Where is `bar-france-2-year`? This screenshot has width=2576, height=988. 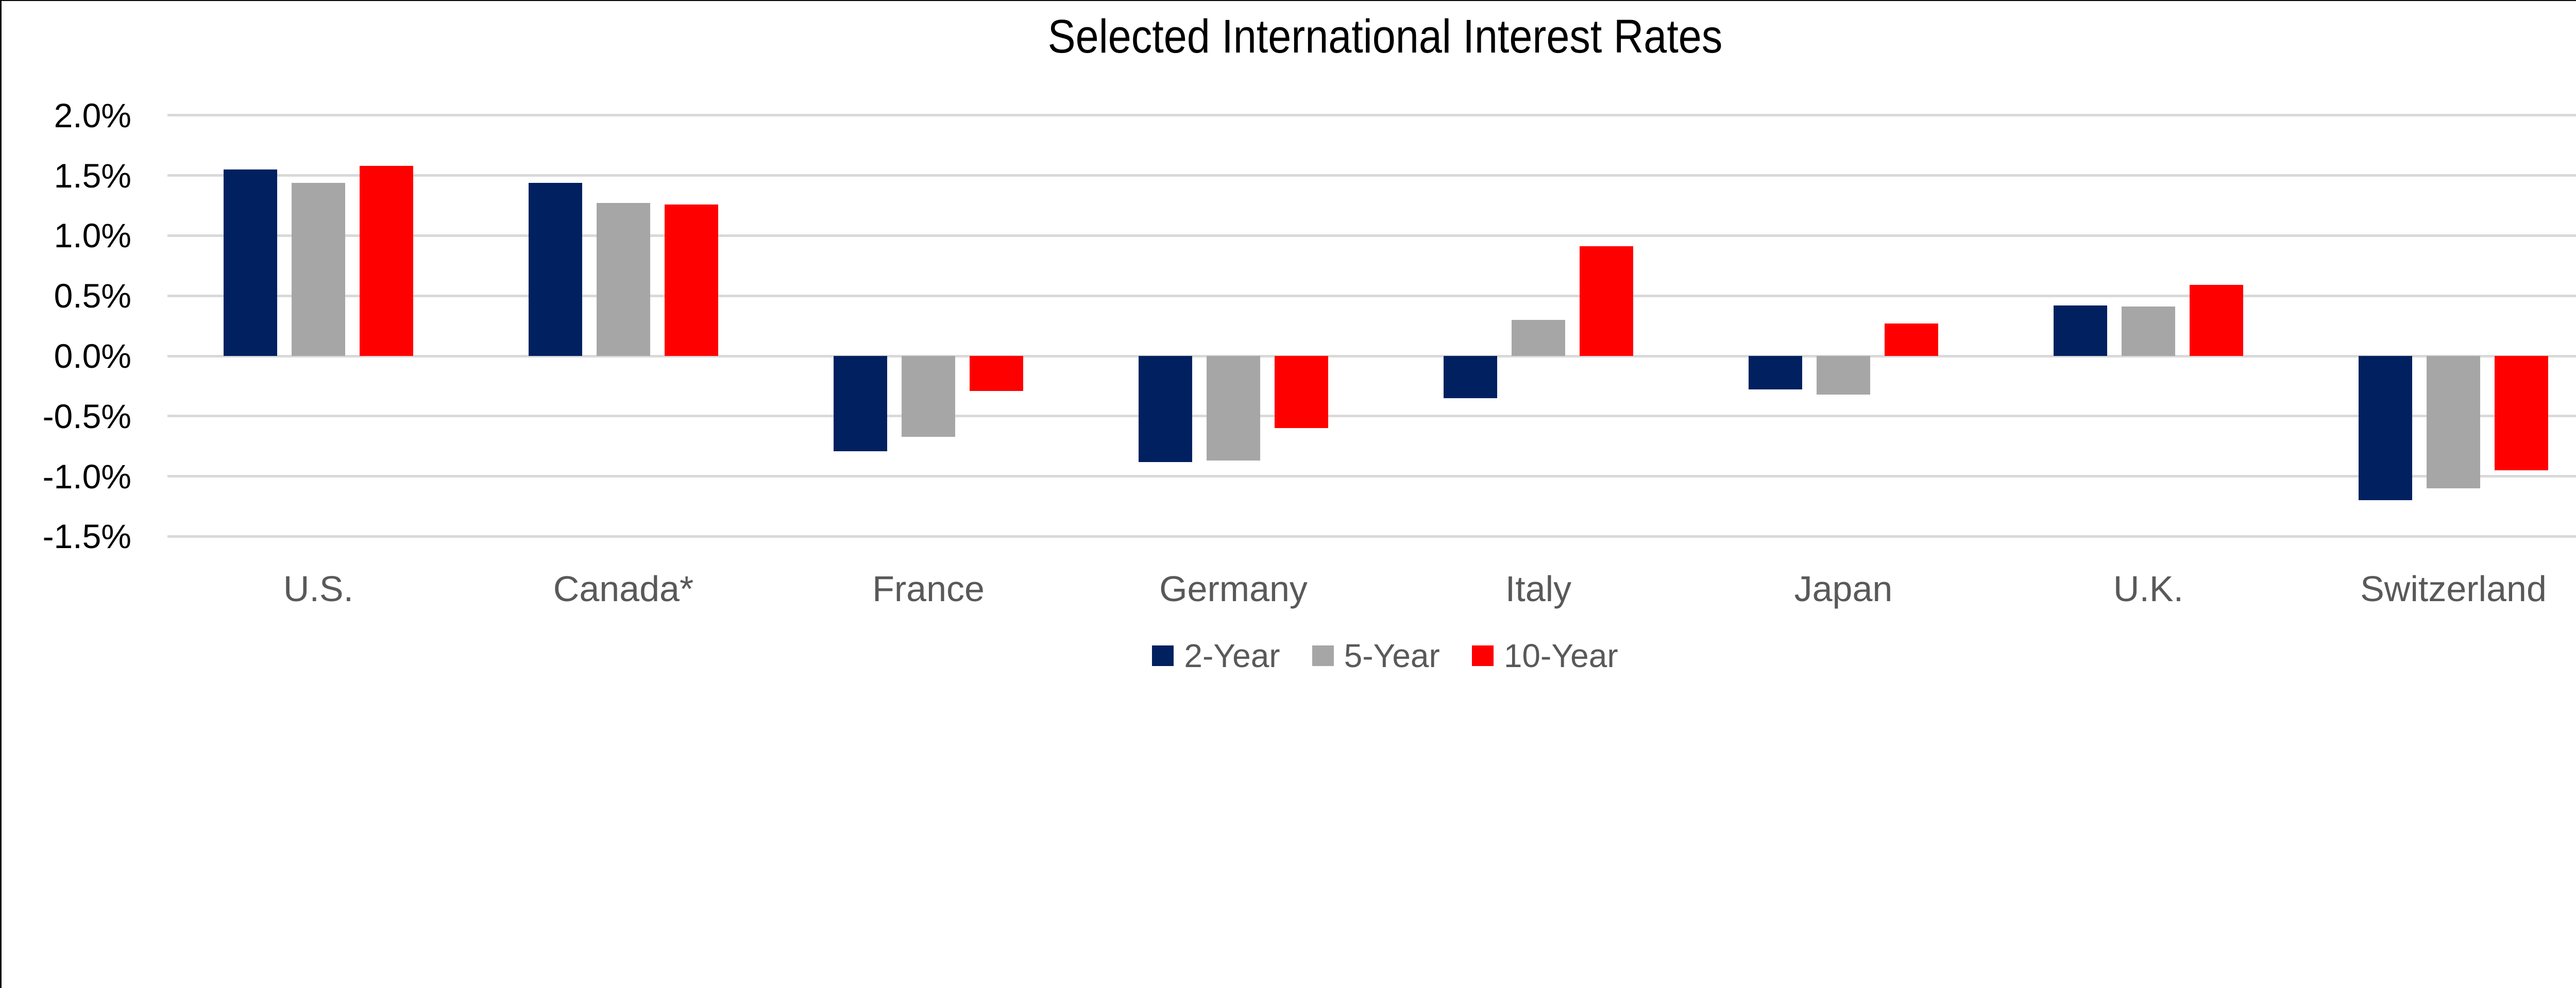 bar-france-2-year is located at coordinates (860, 403).